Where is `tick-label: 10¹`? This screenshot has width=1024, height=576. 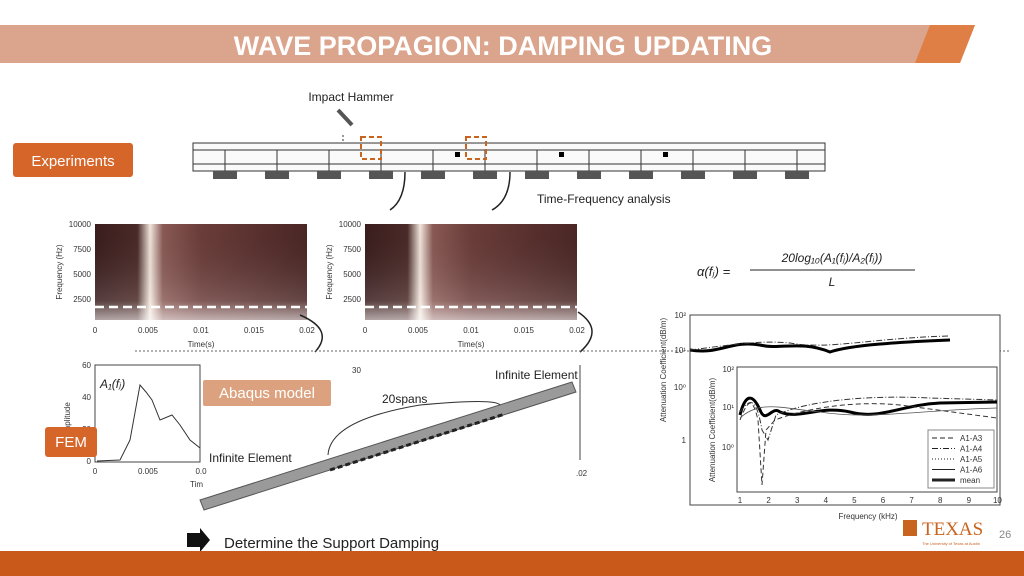
tick-label: 10¹ is located at coordinates (728, 407).